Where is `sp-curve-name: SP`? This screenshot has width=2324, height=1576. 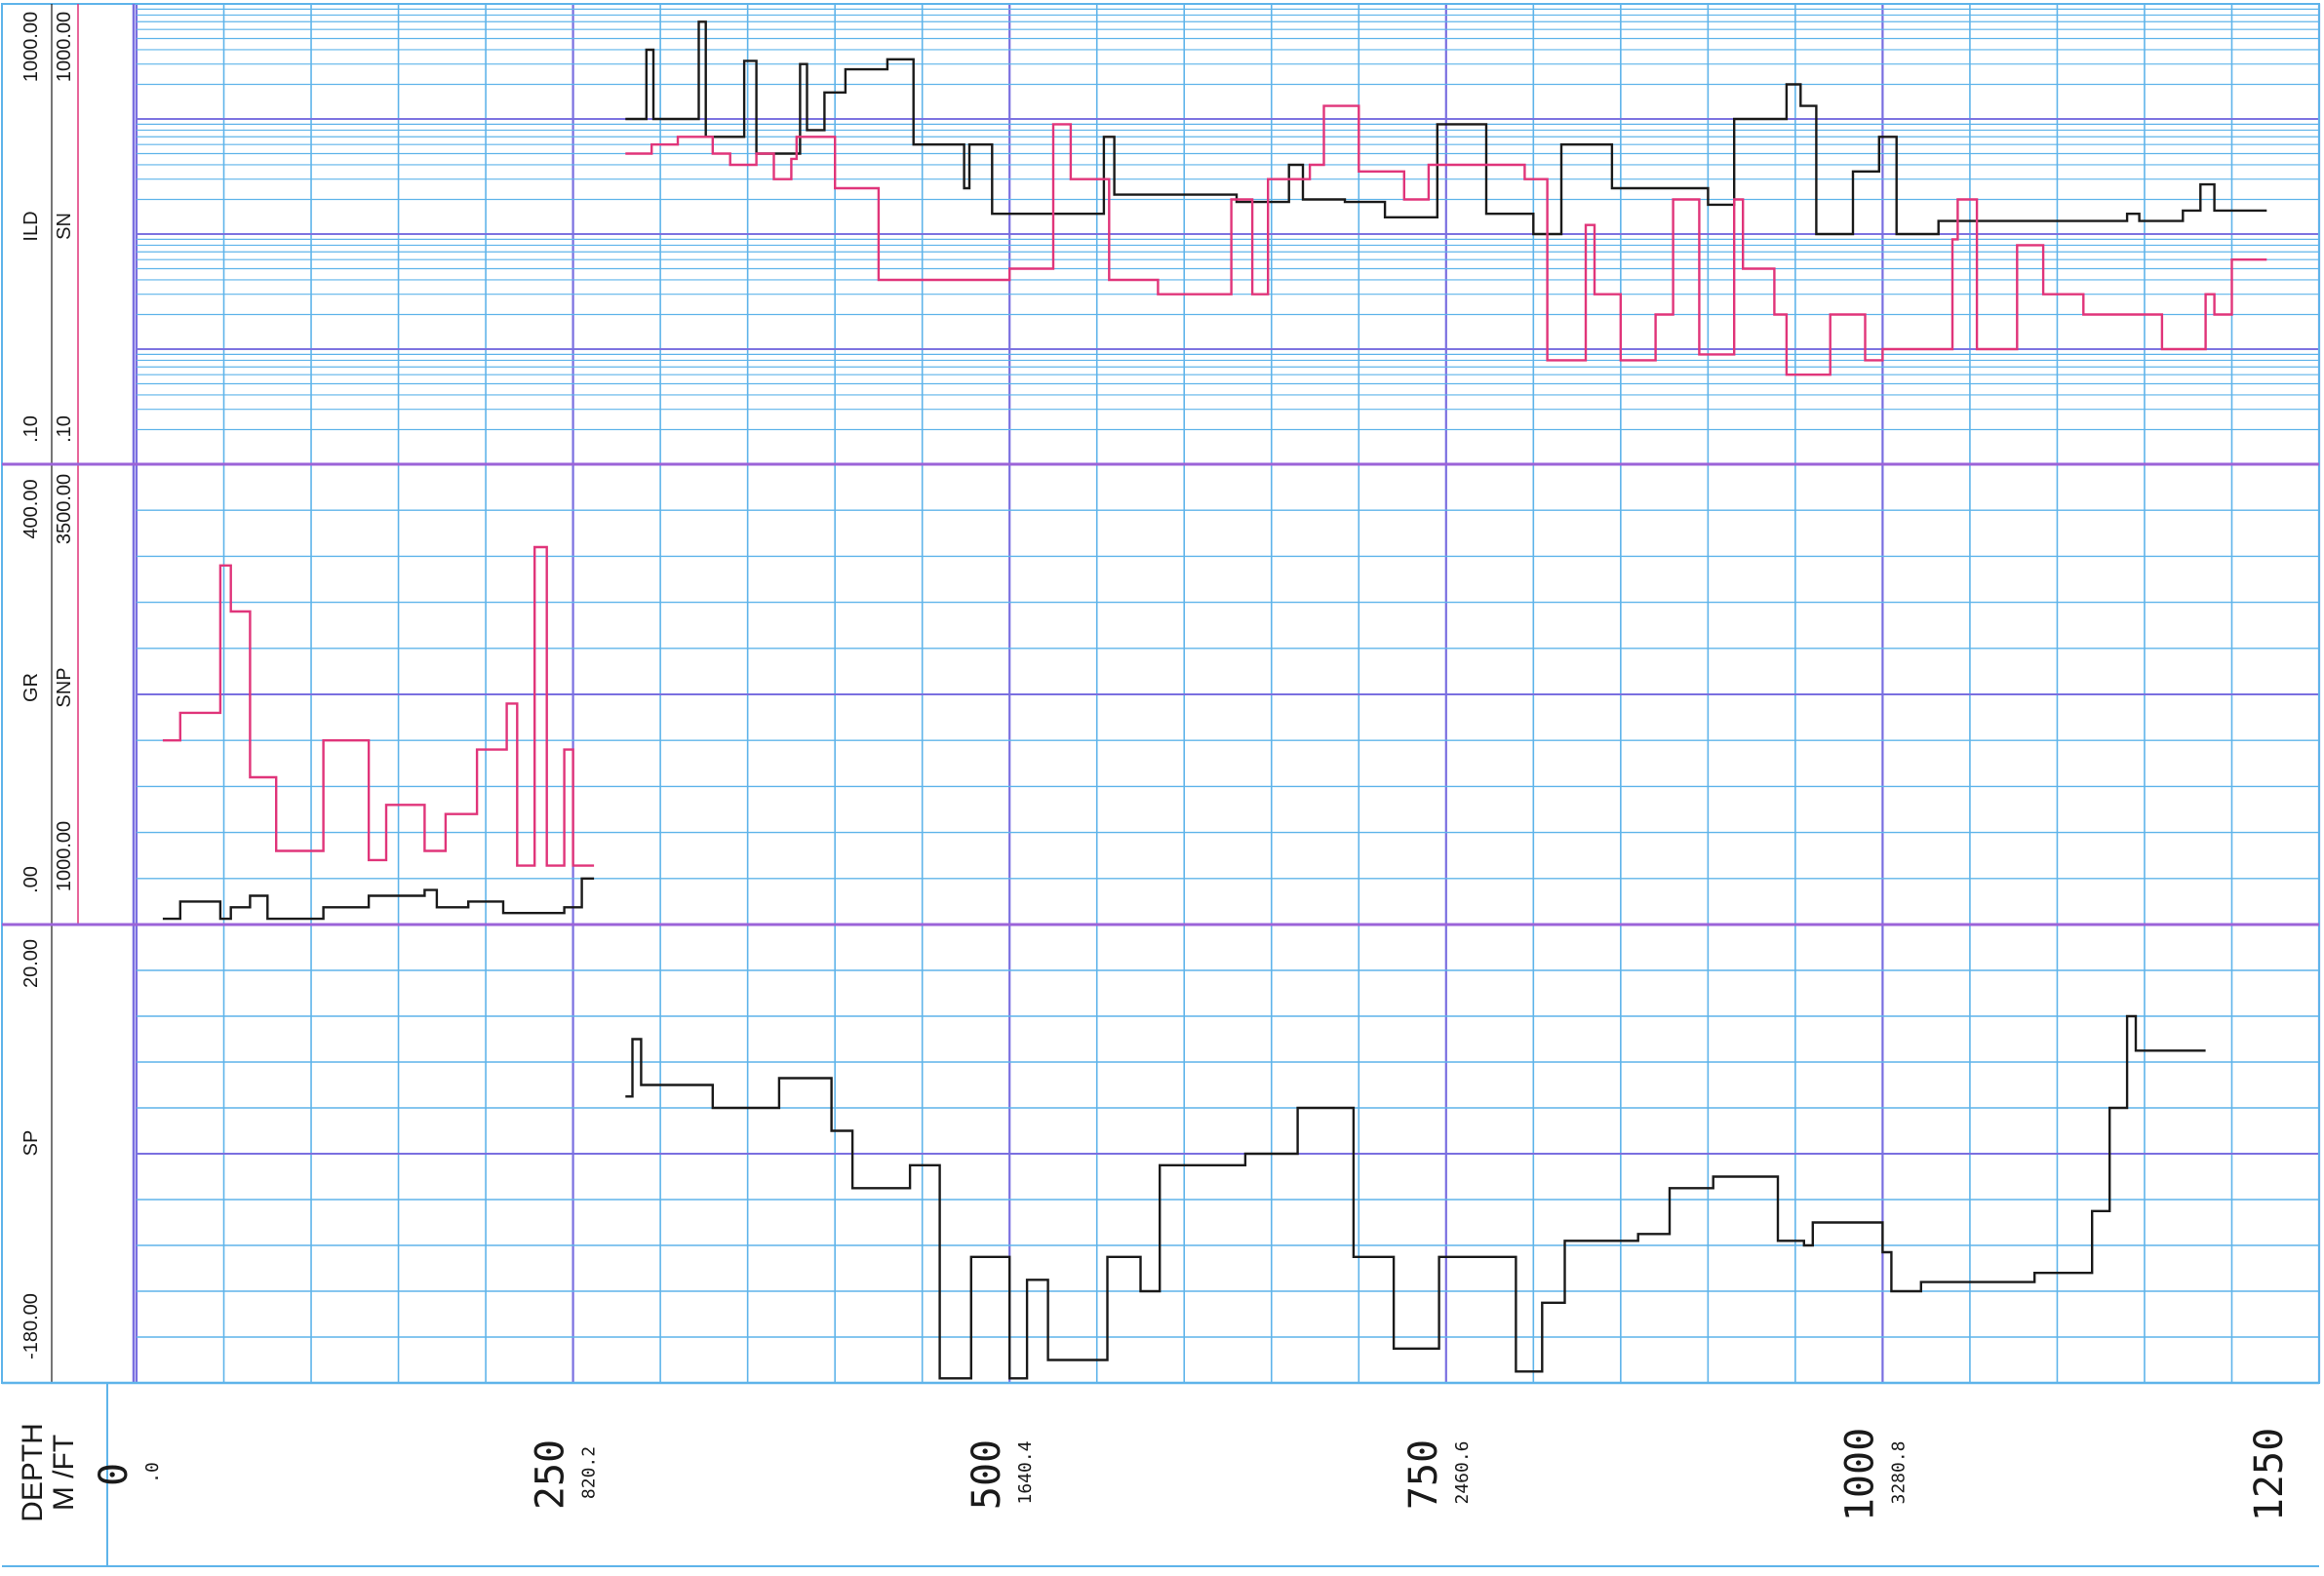
sp-curve-name: SP is located at coordinates (31, 1143).